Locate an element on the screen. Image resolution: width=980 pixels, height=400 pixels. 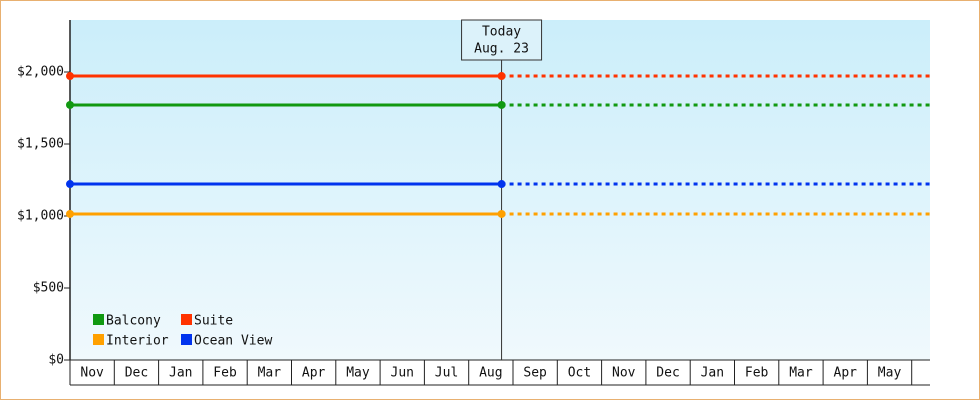
today-title: Today is located at coordinates (501, 32).